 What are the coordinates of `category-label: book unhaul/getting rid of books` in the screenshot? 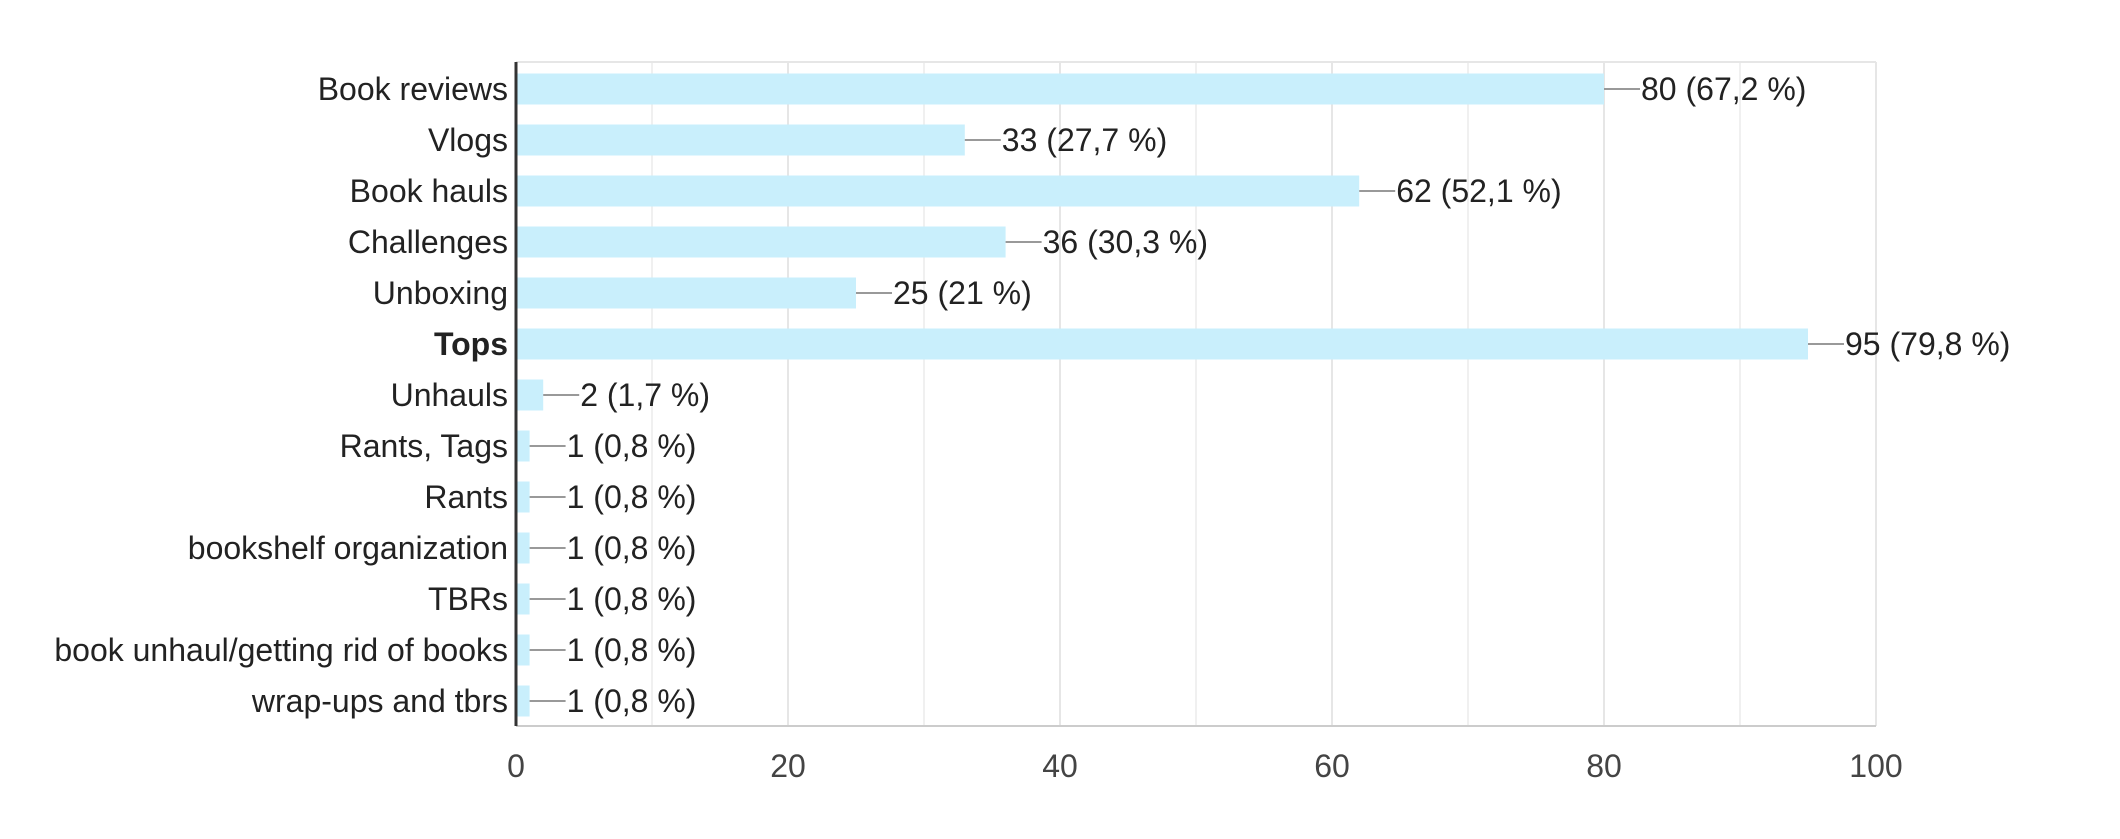 It's located at (281, 650).